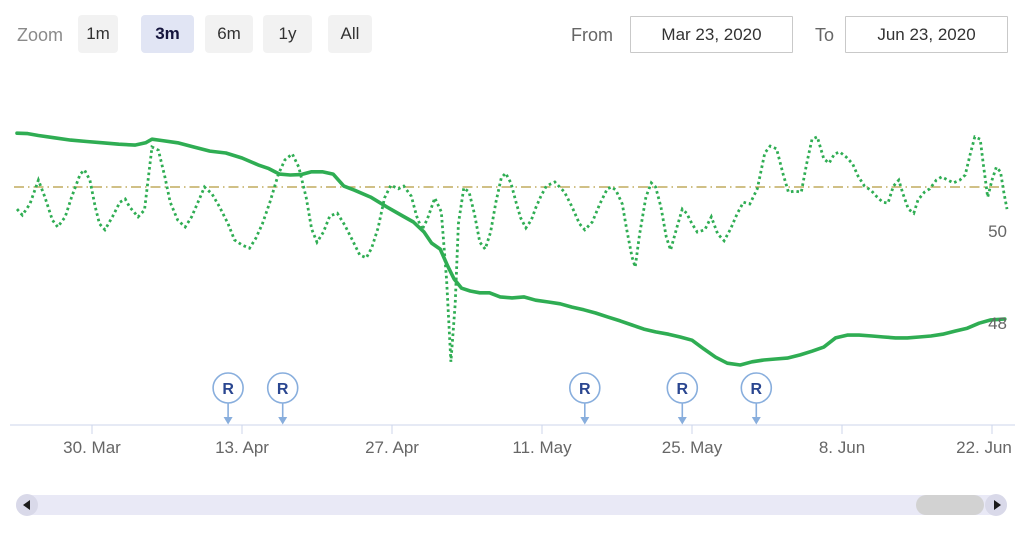 Image resolution: width=1024 pixels, height=546 pixels. What do you see at coordinates (711, 34) in the screenshot?
I see `from-date-input` at bounding box center [711, 34].